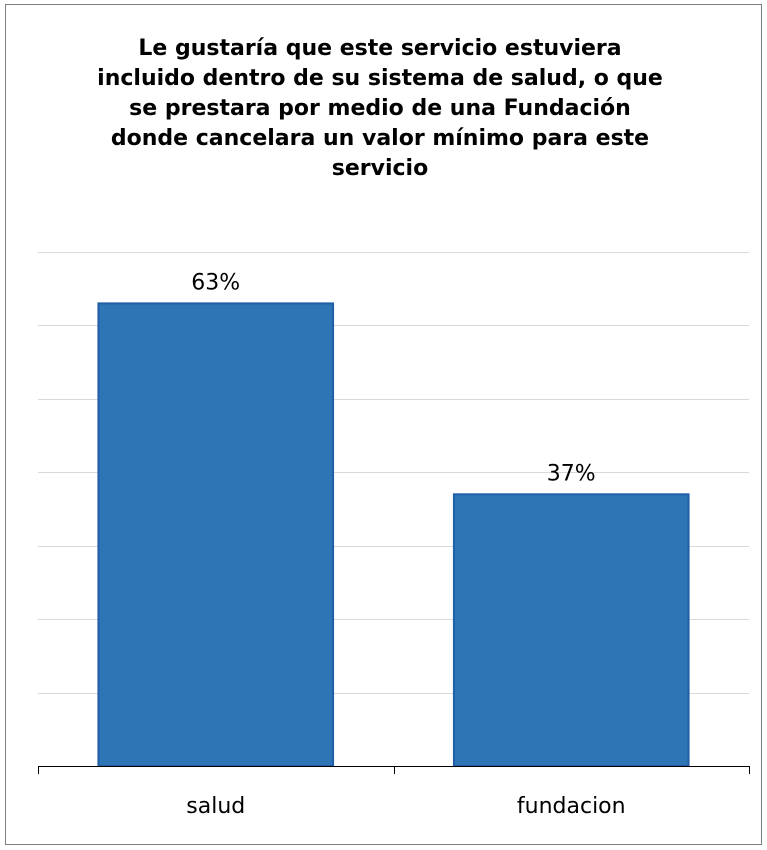  Describe the element at coordinates (571, 806) in the screenshot. I see `x-tick-label-fundacion: fundacion` at that location.